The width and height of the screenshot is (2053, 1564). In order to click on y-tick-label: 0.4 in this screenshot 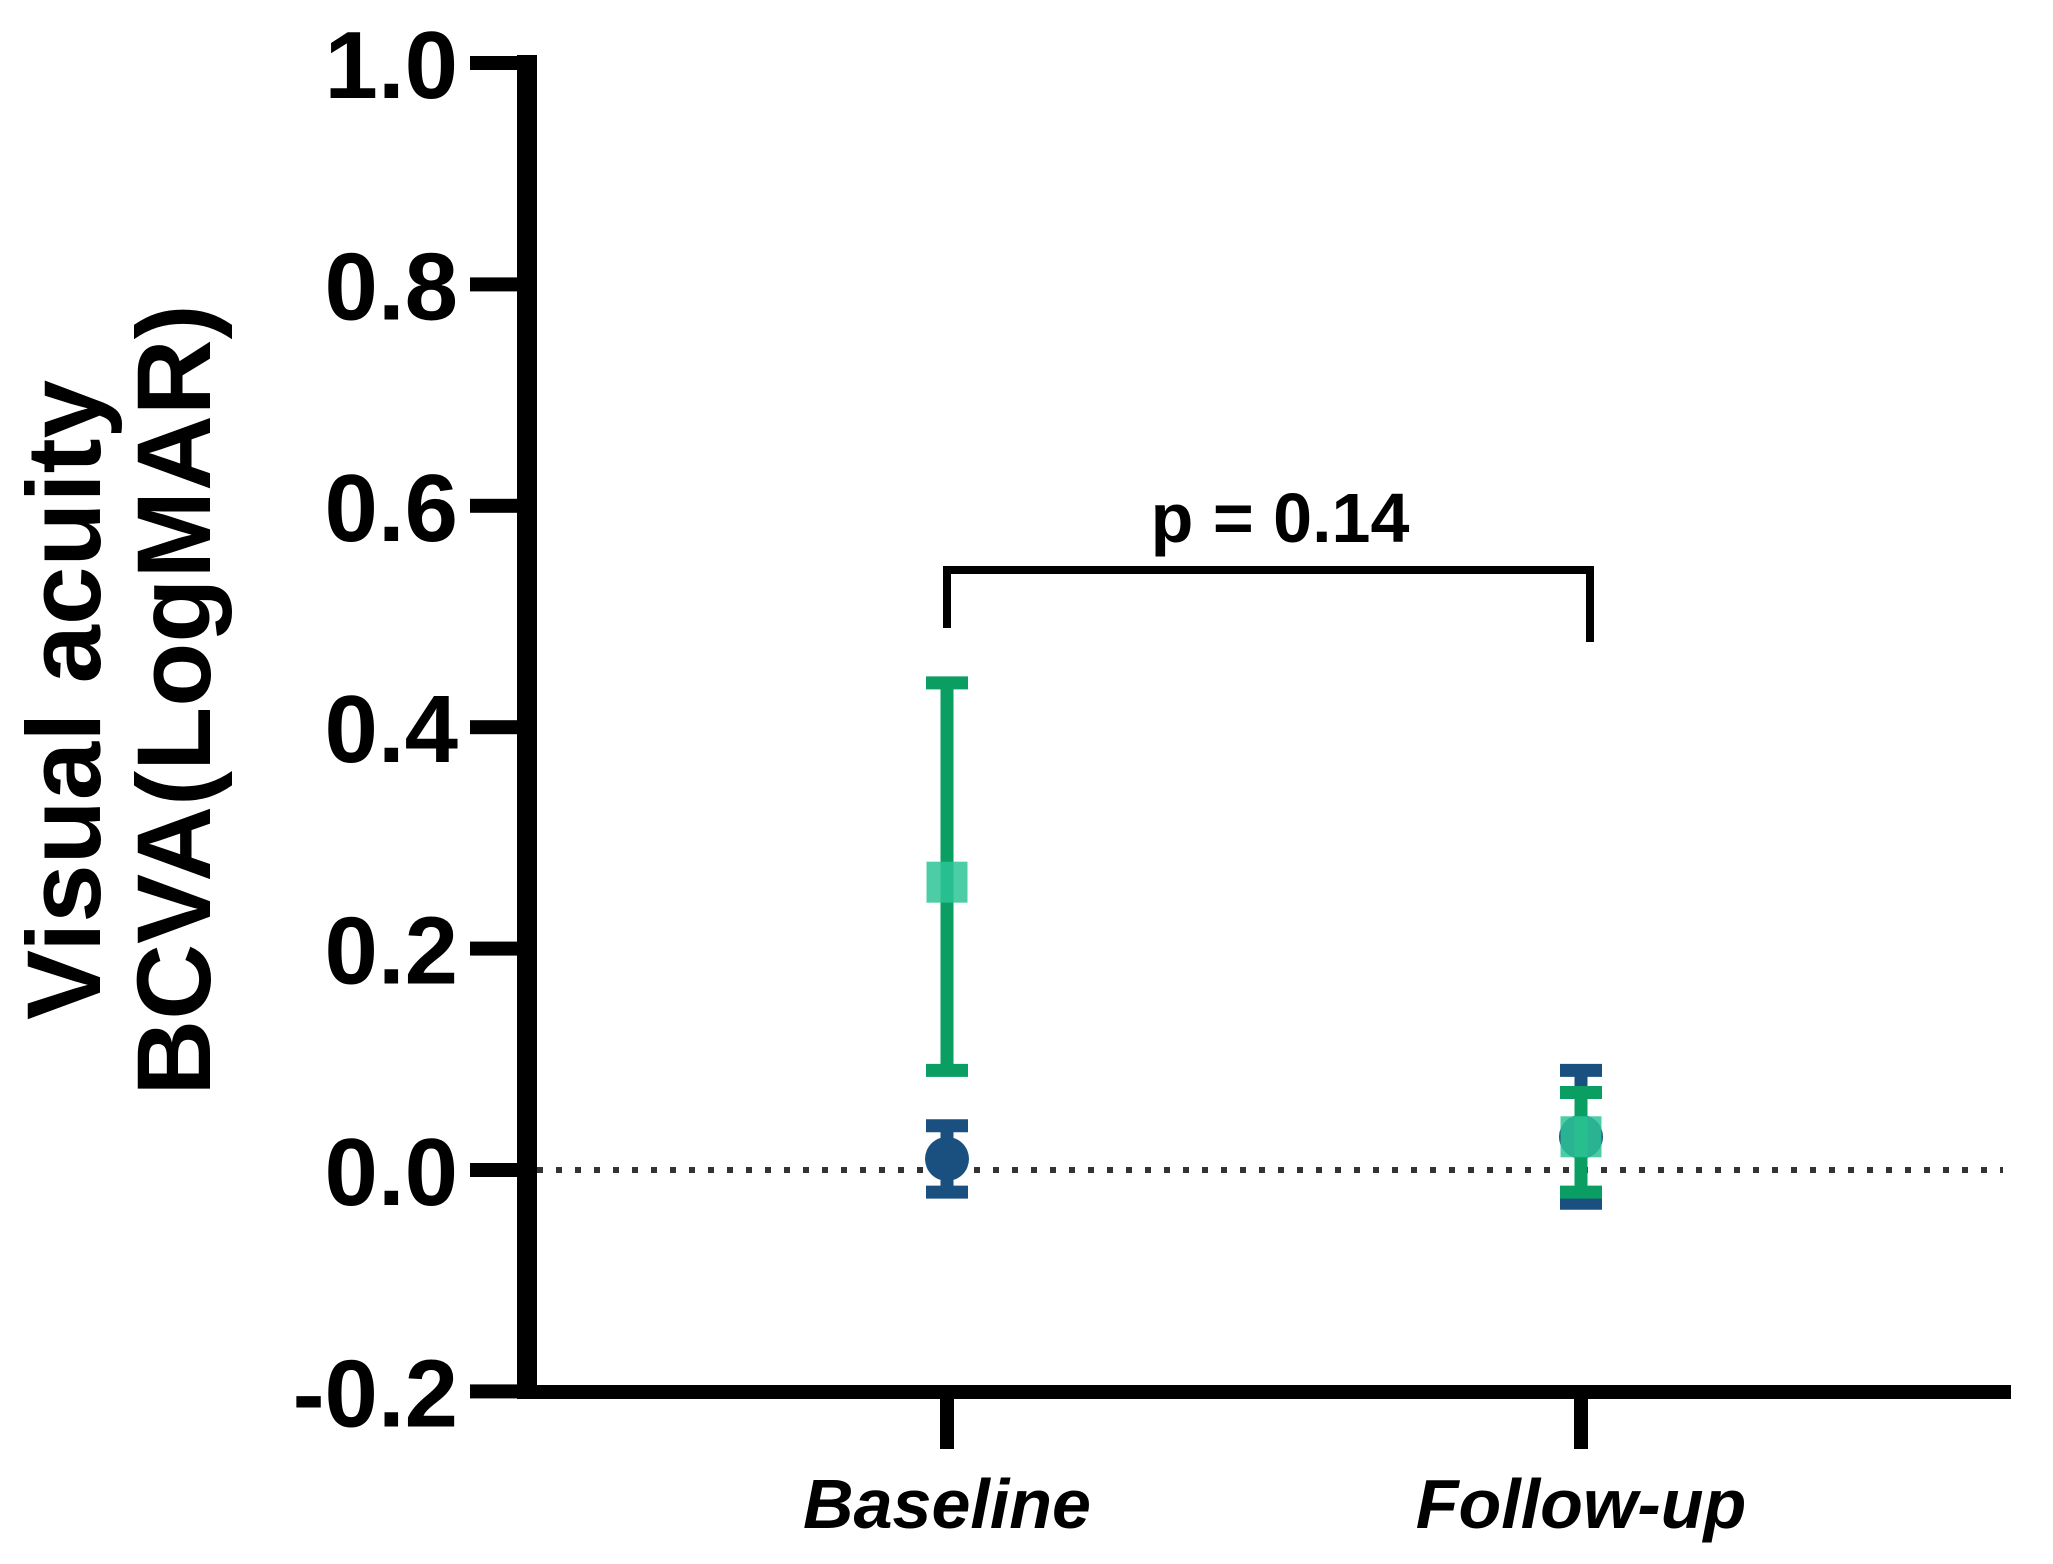, I will do `click(391, 729)`.